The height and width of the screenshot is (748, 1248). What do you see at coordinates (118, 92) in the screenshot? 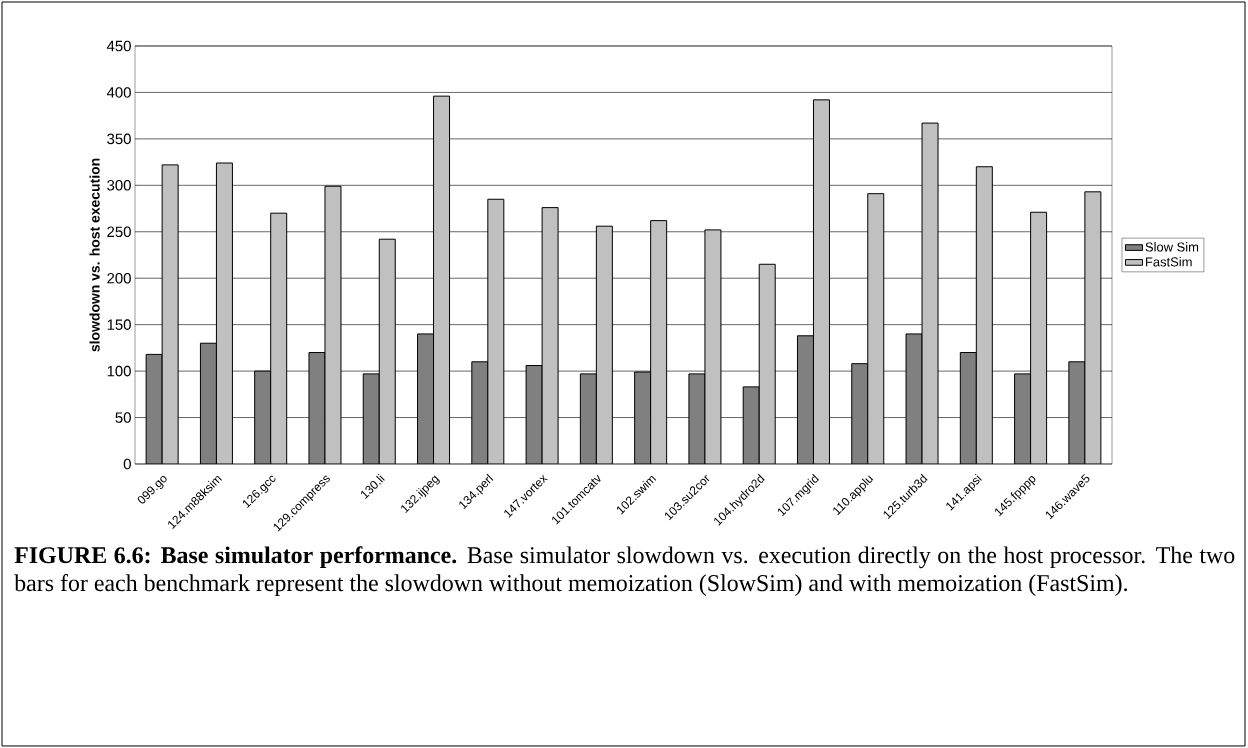
I see `y-tick-label: 400` at bounding box center [118, 92].